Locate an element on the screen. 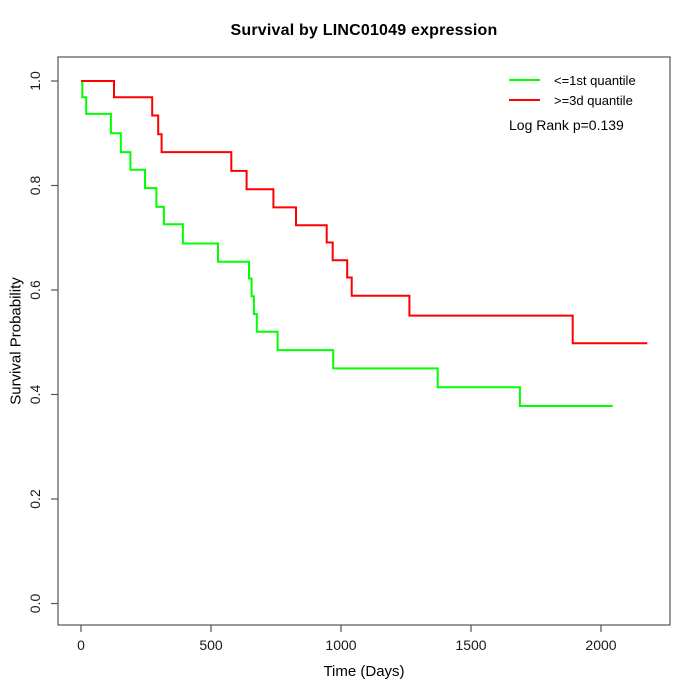 The height and width of the screenshot is (700, 700). y-tick-label: 0.0 is located at coordinates (35, 604).